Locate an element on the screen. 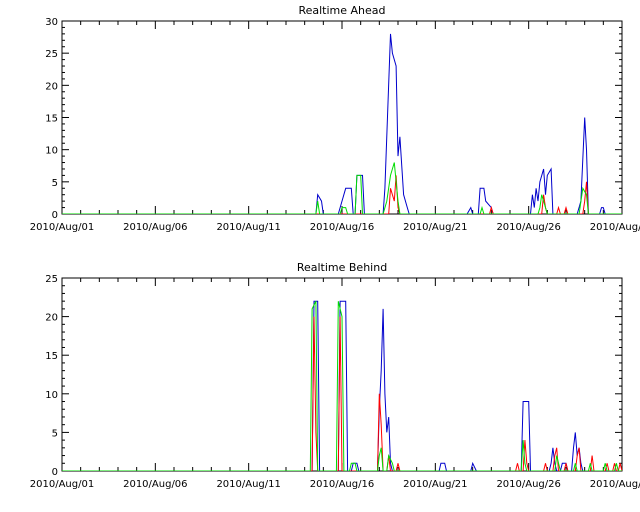 This screenshot has width=640, height=512. y-tick-label: 30 is located at coordinates (51, 22).